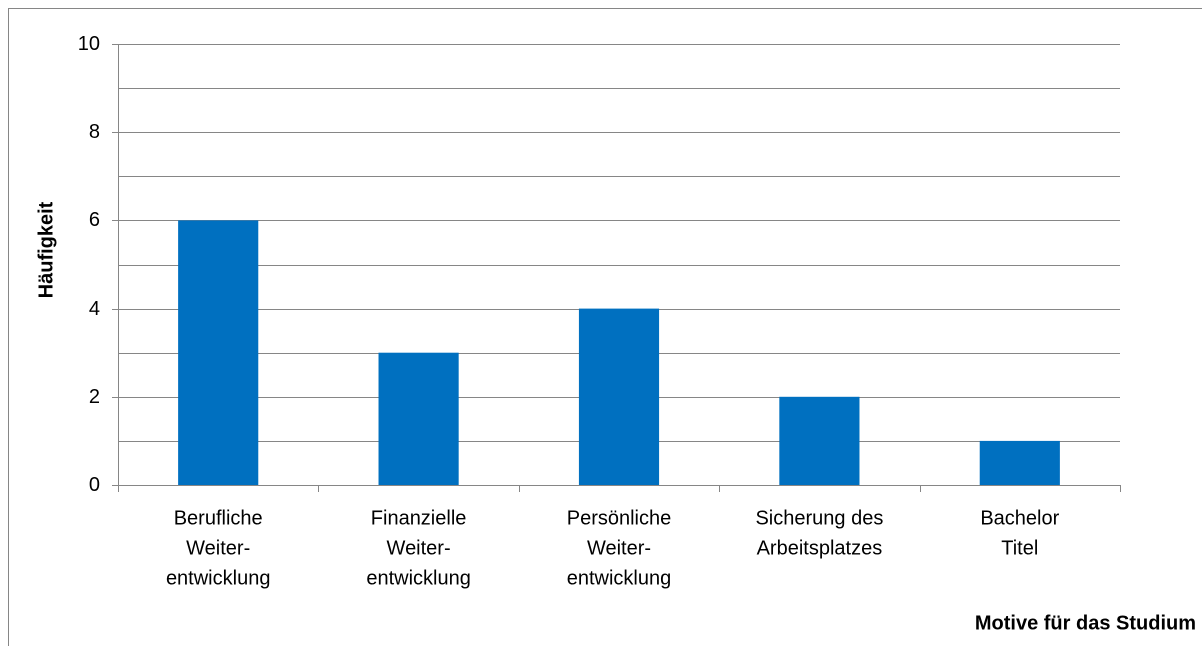  Describe the element at coordinates (94, 132) in the screenshot. I see `y-tick-label: 8` at that location.